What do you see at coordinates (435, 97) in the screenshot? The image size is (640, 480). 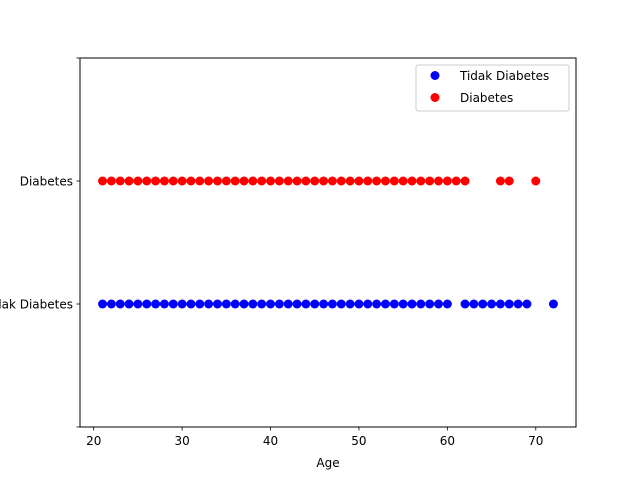 I see `legend-marker-diabetes` at bounding box center [435, 97].